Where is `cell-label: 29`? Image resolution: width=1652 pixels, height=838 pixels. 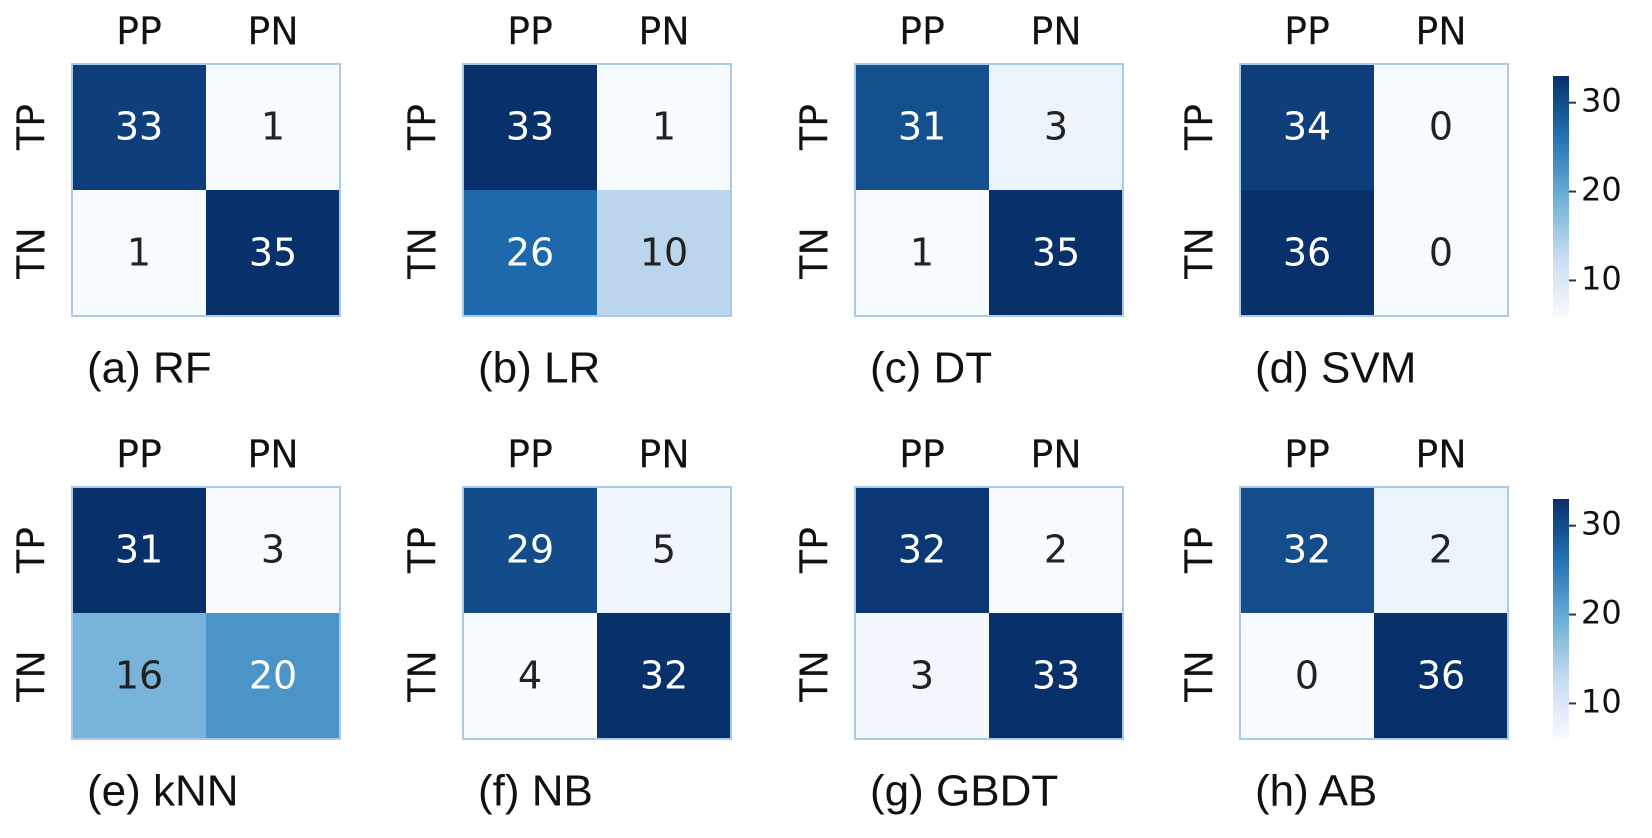 cell-label: 29 is located at coordinates (530, 550).